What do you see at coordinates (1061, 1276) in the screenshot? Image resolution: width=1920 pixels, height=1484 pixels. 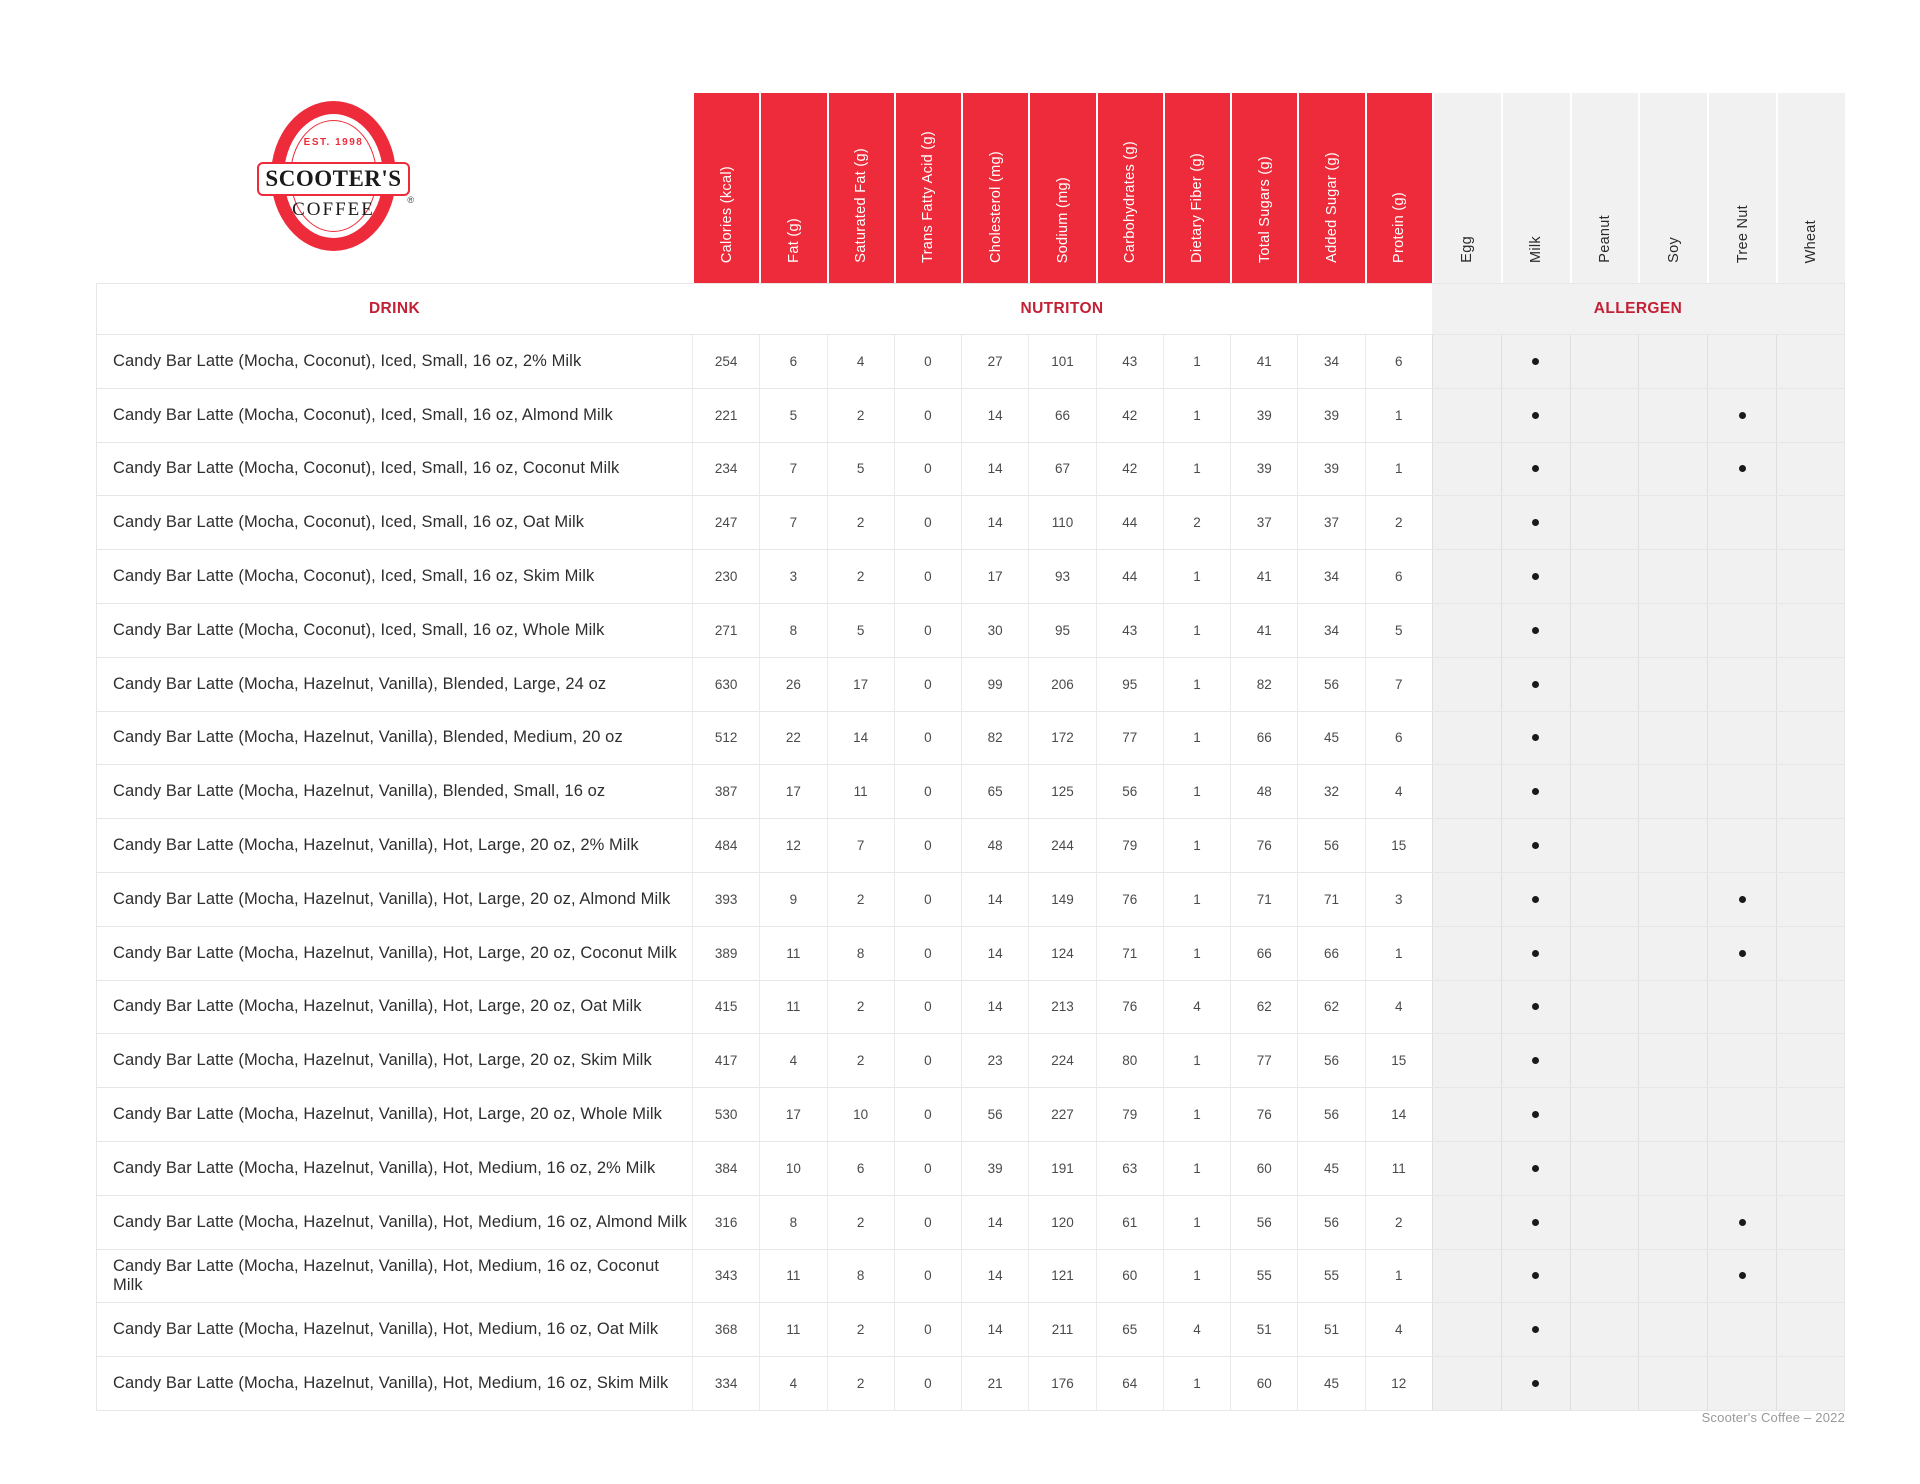 I see `nutrition-value-cell: 121` at bounding box center [1061, 1276].